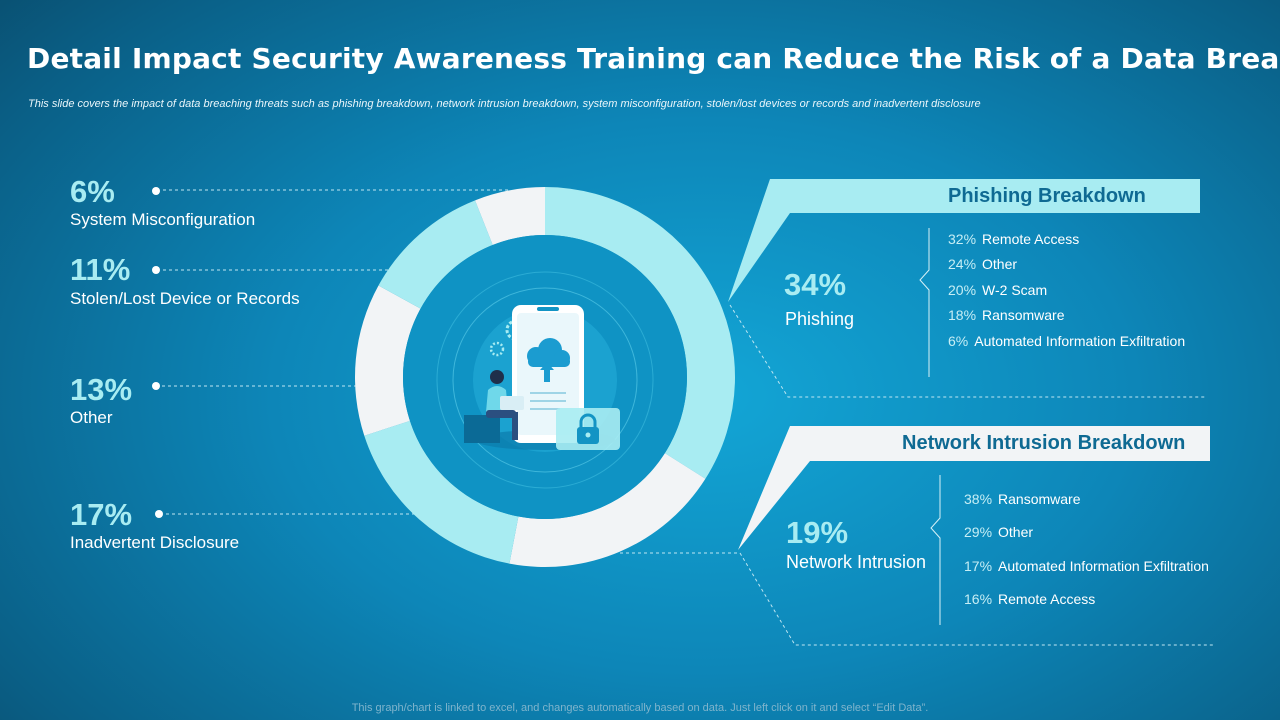 Image resolution: width=1280 pixels, height=720 pixels. What do you see at coordinates (163, 219) in the screenshot?
I see `system-misconfiguration-label: System Misconfiguration` at bounding box center [163, 219].